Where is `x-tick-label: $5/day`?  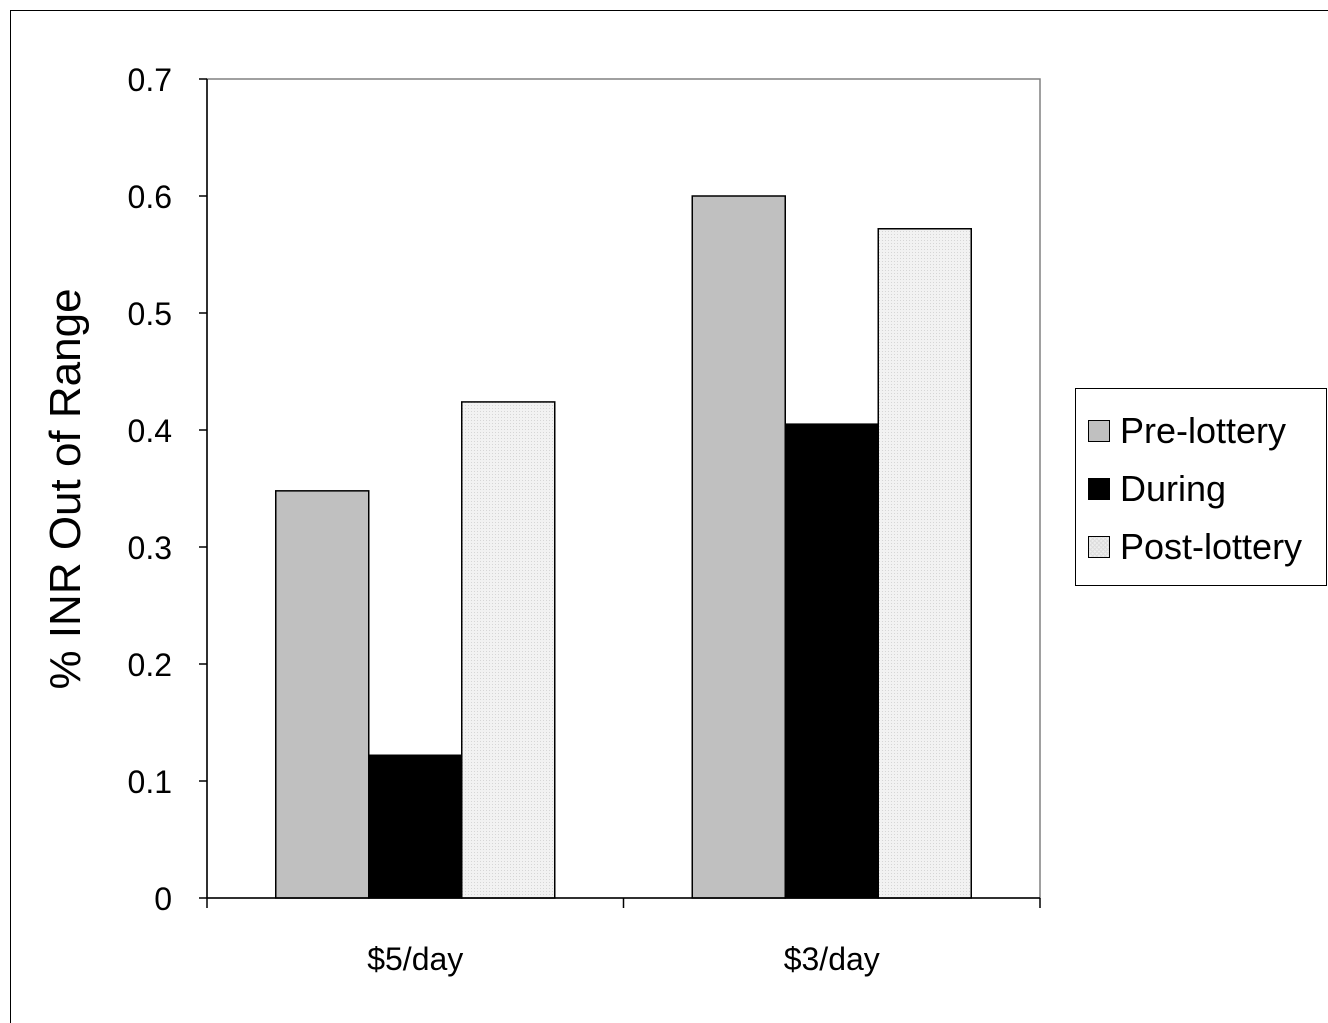 x-tick-label: $5/day is located at coordinates (415, 959).